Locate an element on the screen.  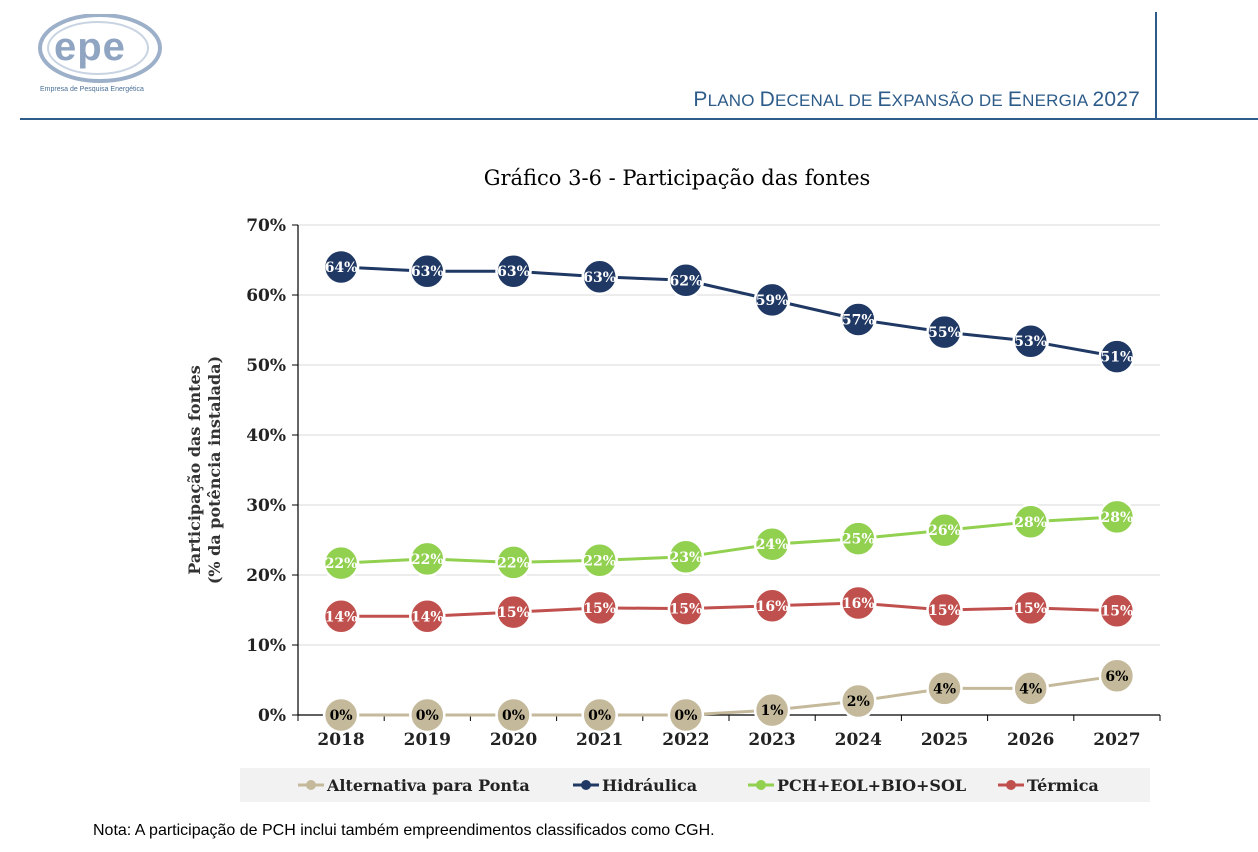
data-point: 26% is located at coordinates (944, 530).